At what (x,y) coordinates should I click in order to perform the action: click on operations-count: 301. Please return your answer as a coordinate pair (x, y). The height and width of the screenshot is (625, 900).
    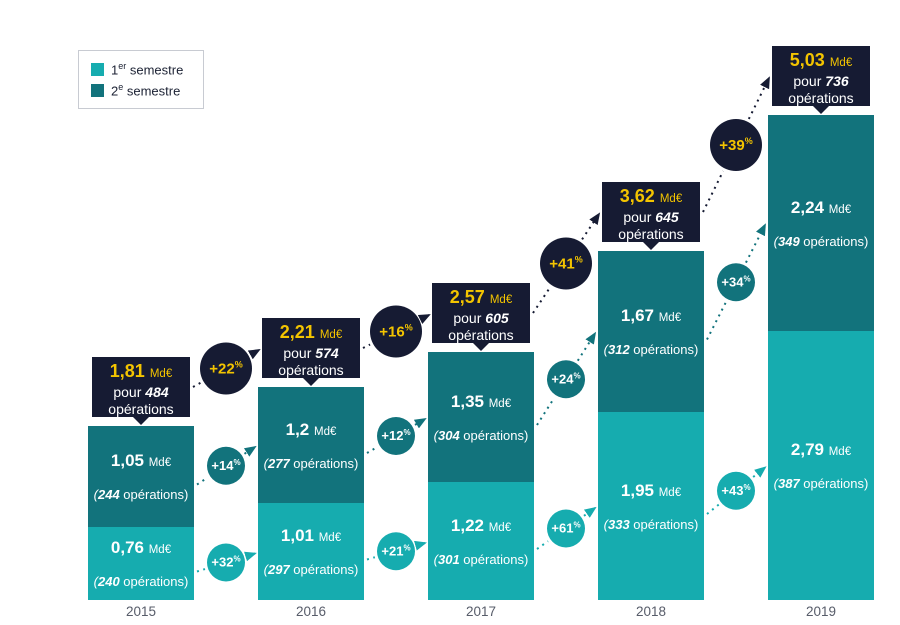
    Looking at the image, I should click on (448, 559).